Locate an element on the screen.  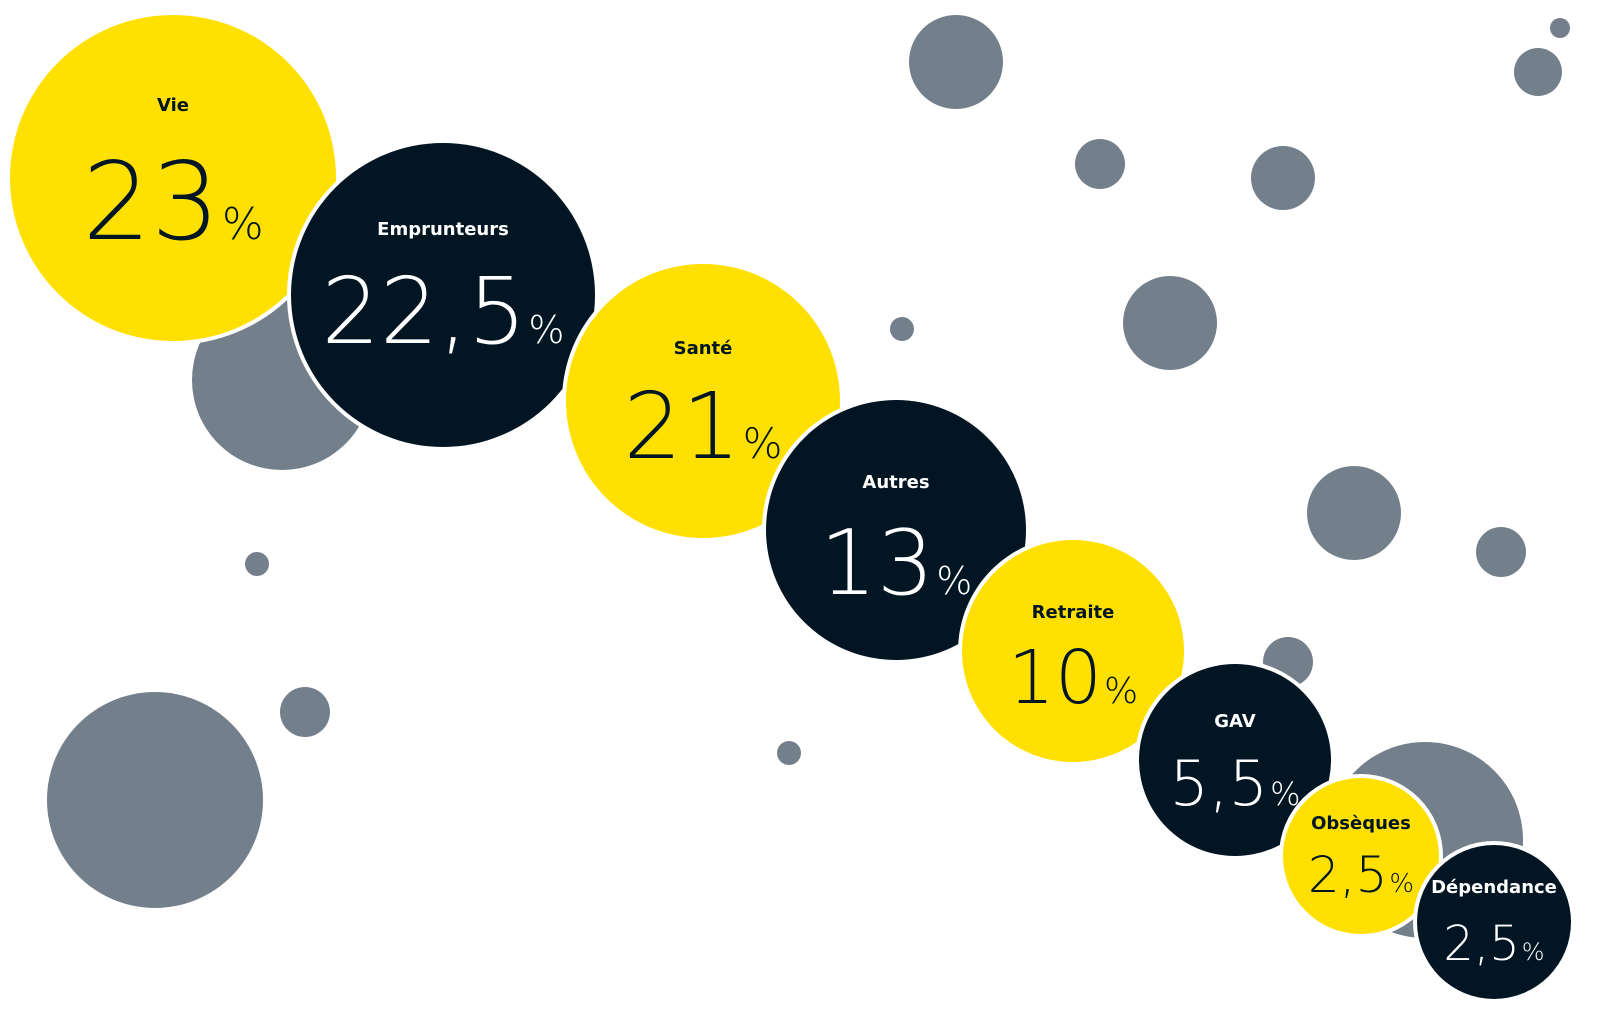
bubble-category-label: Santé is located at coordinates (703, 348).